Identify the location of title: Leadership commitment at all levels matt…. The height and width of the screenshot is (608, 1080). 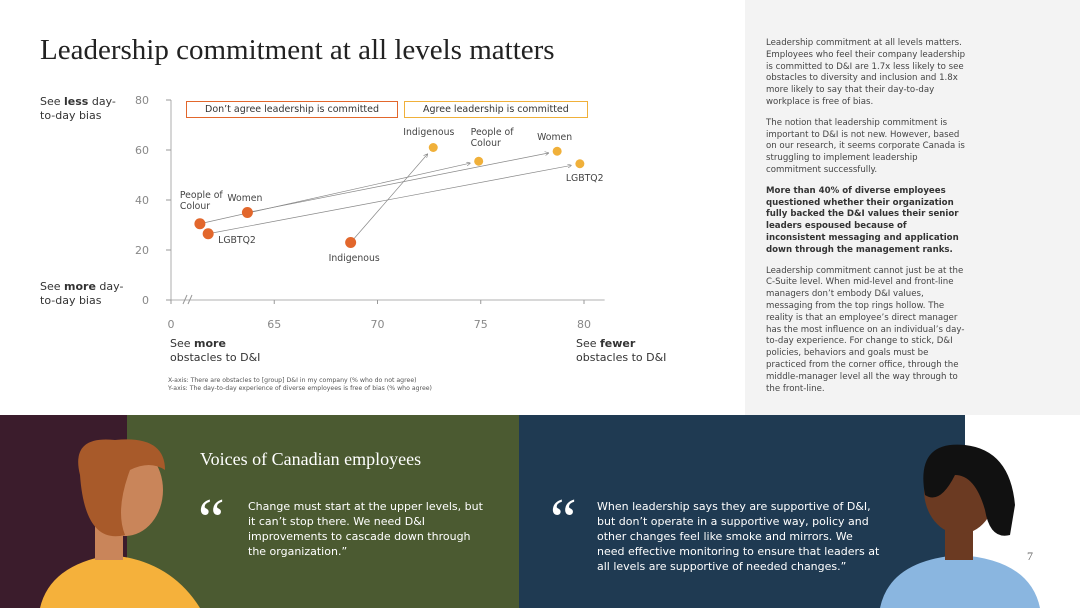
(297, 50).